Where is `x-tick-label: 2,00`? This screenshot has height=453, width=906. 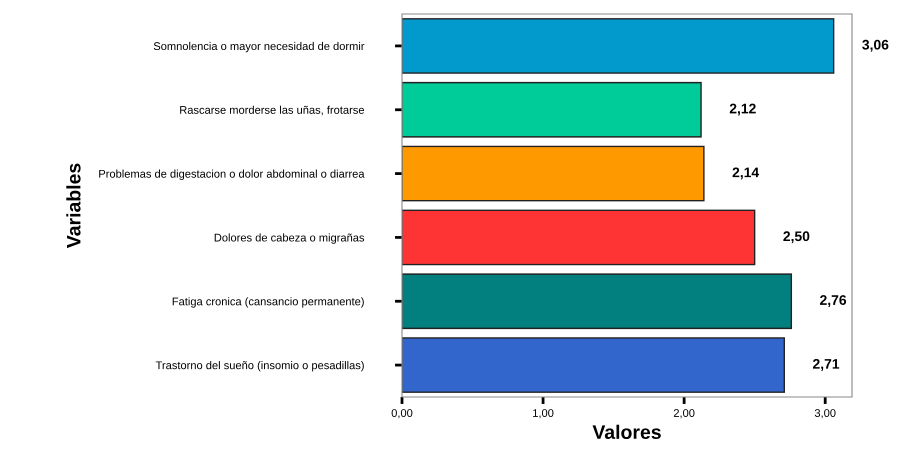
x-tick-label: 2,00 is located at coordinates (684, 413).